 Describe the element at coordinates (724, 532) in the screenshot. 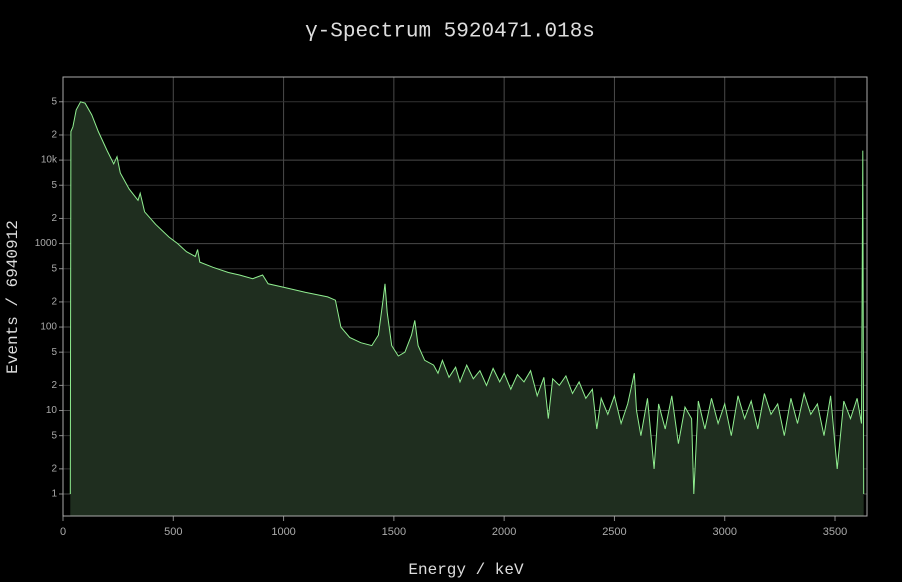

I see `x-tick-label: 3000` at that location.